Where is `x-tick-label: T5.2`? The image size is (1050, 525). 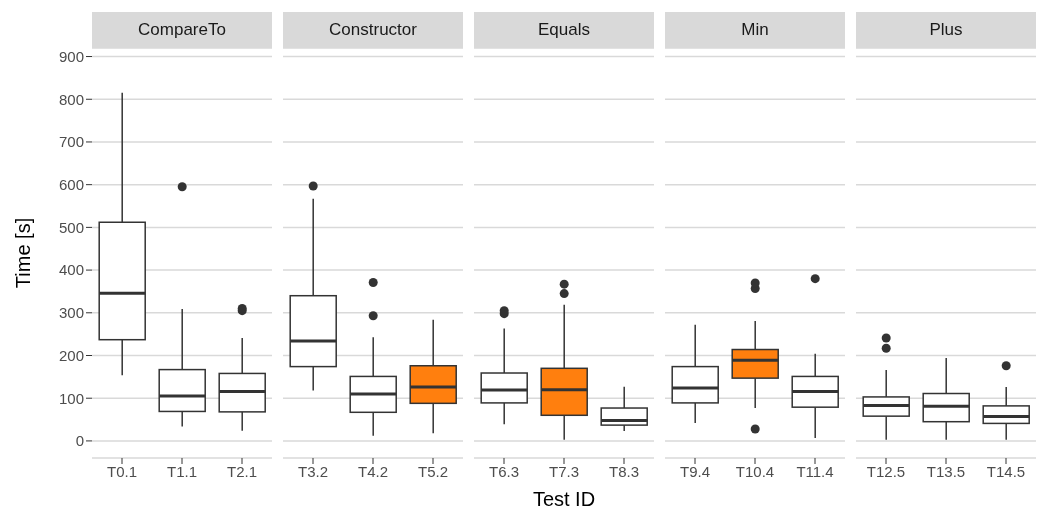
x-tick-label: T5.2 is located at coordinates (433, 471).